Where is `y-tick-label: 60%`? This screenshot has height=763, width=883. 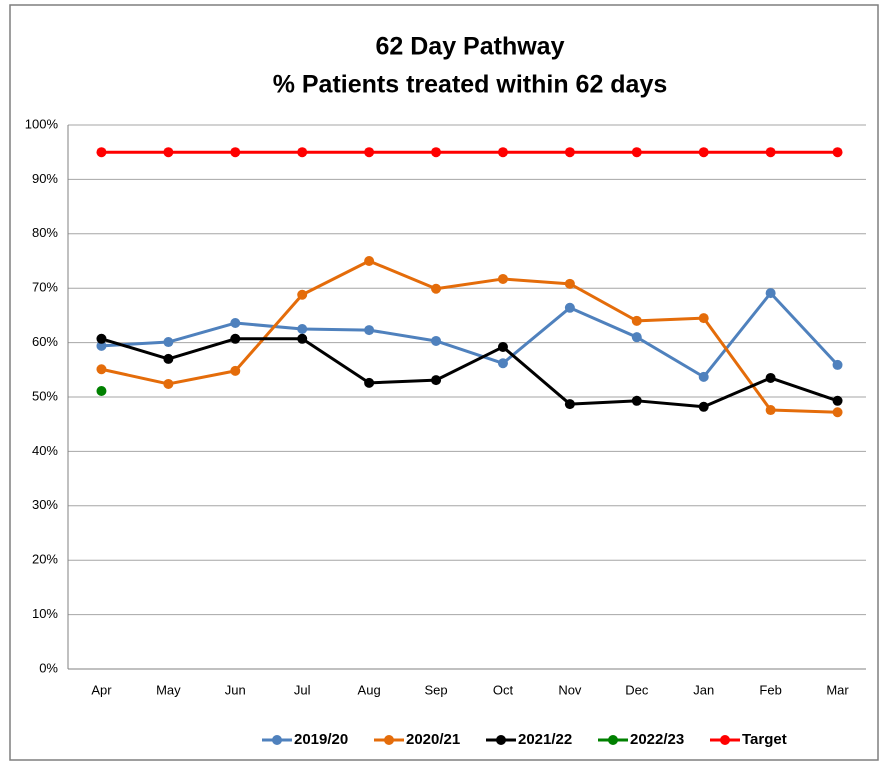 y-tick-label: 60% is located at coordinates (45, 341).